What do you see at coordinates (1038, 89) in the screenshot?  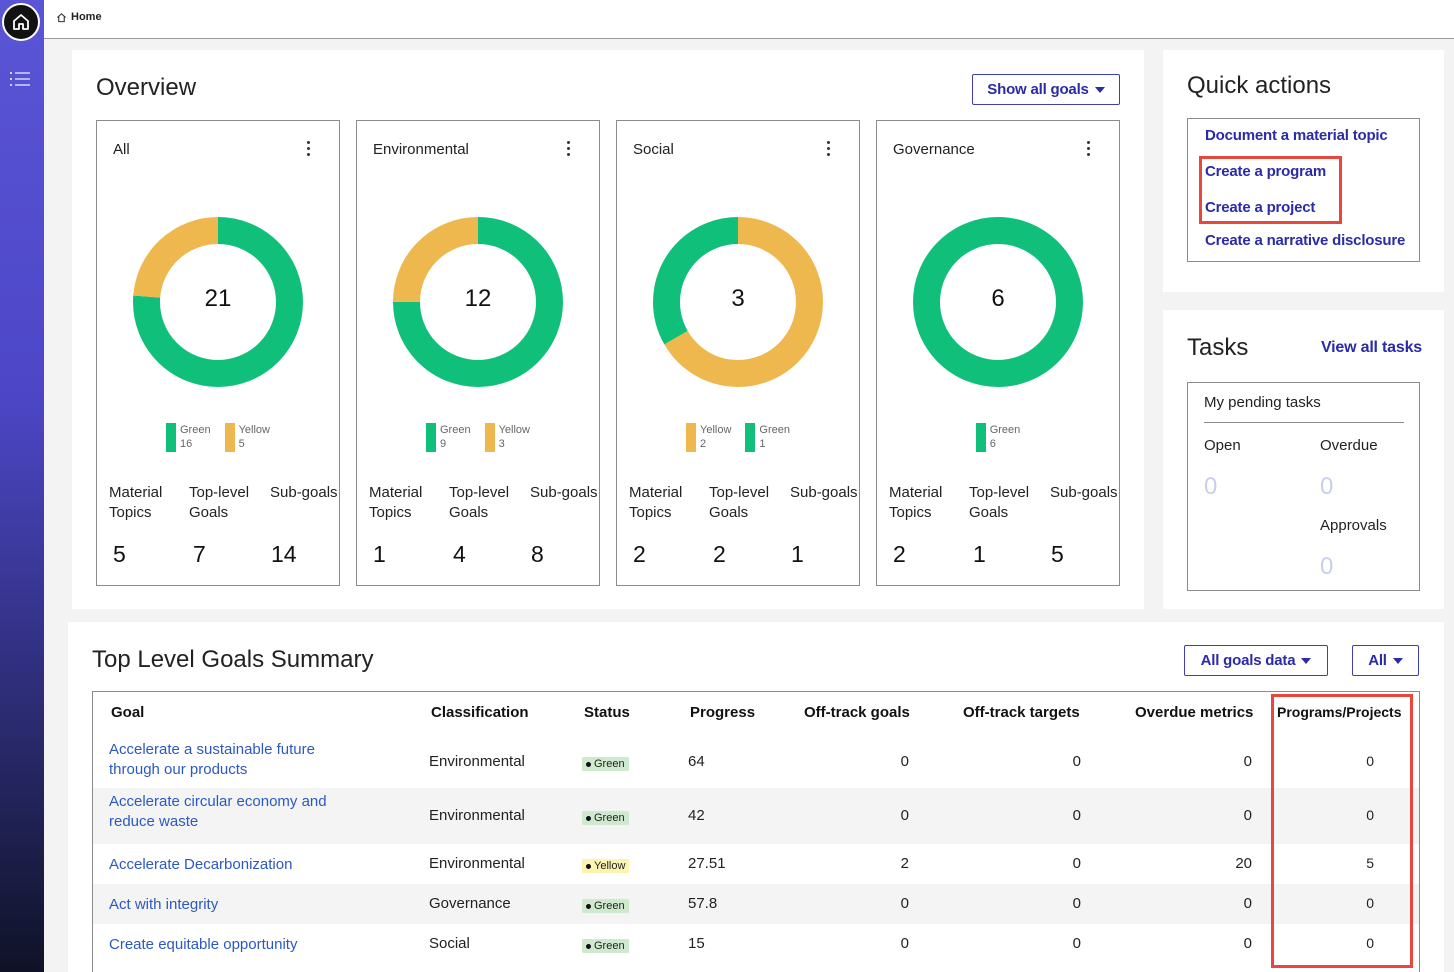 I see `show-all-goals-label: Show all goals` at bounding box center [1038, 89].